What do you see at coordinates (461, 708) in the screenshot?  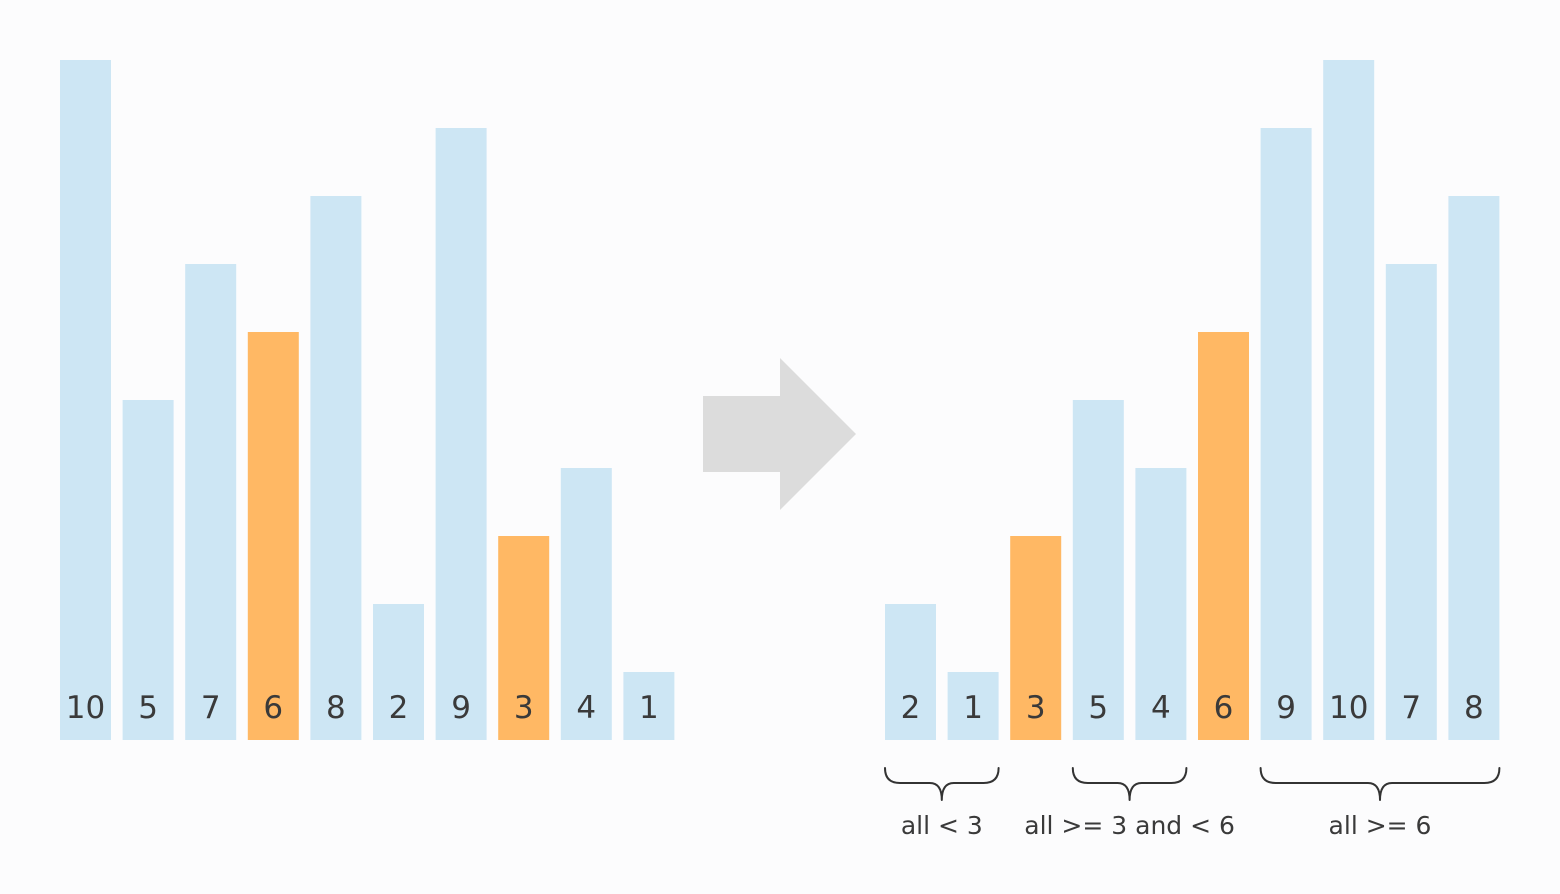 I see `before-bar-label-6: 9` at bounding box center [461, 708].